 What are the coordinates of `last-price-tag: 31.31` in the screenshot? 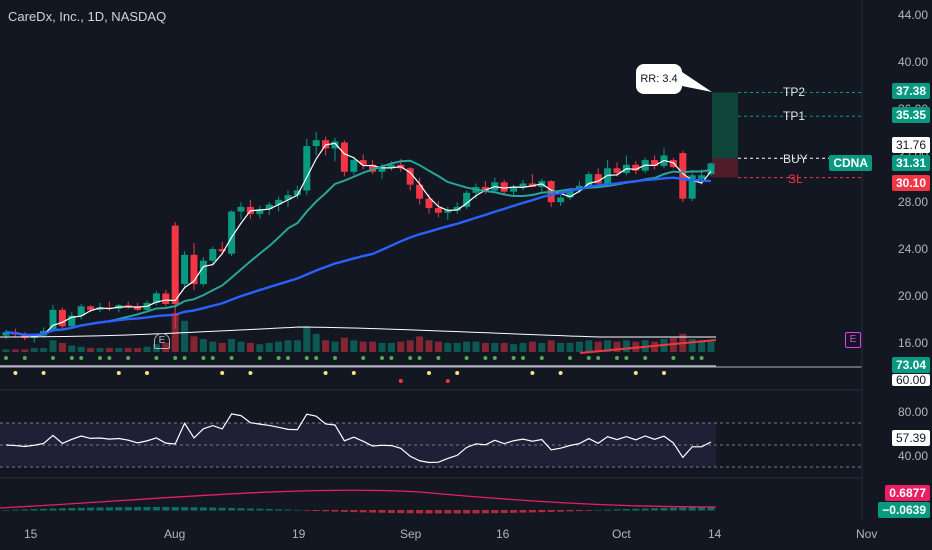 It's located at (910, 163).